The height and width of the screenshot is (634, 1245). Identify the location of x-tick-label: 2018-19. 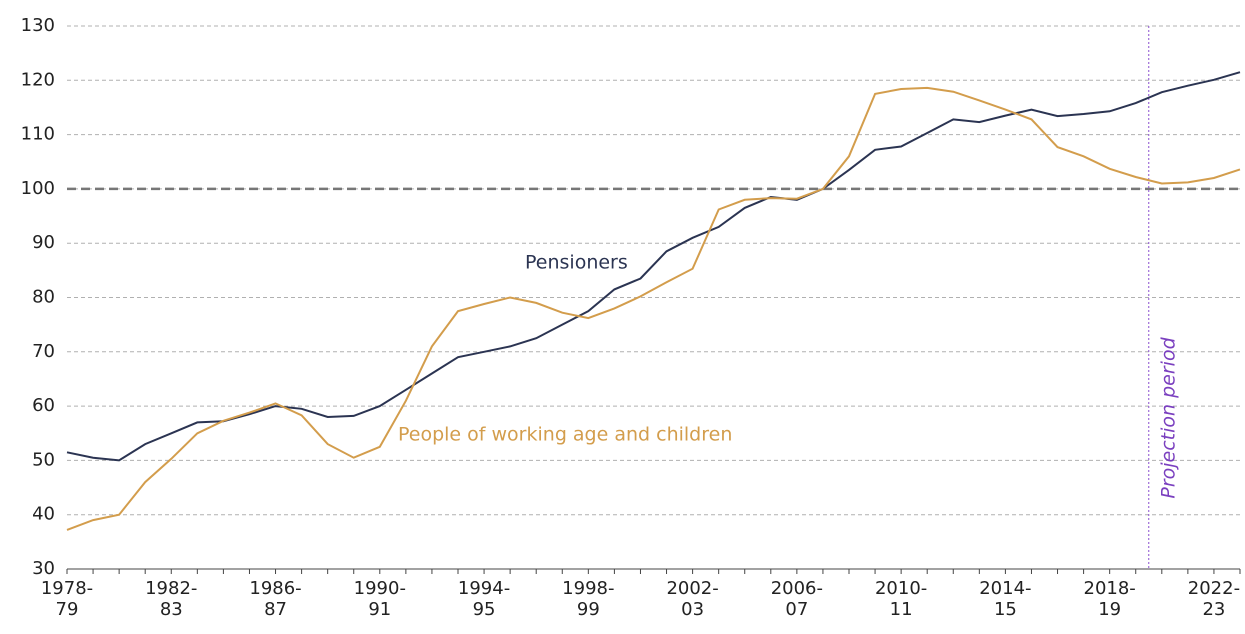
(1110, 599).